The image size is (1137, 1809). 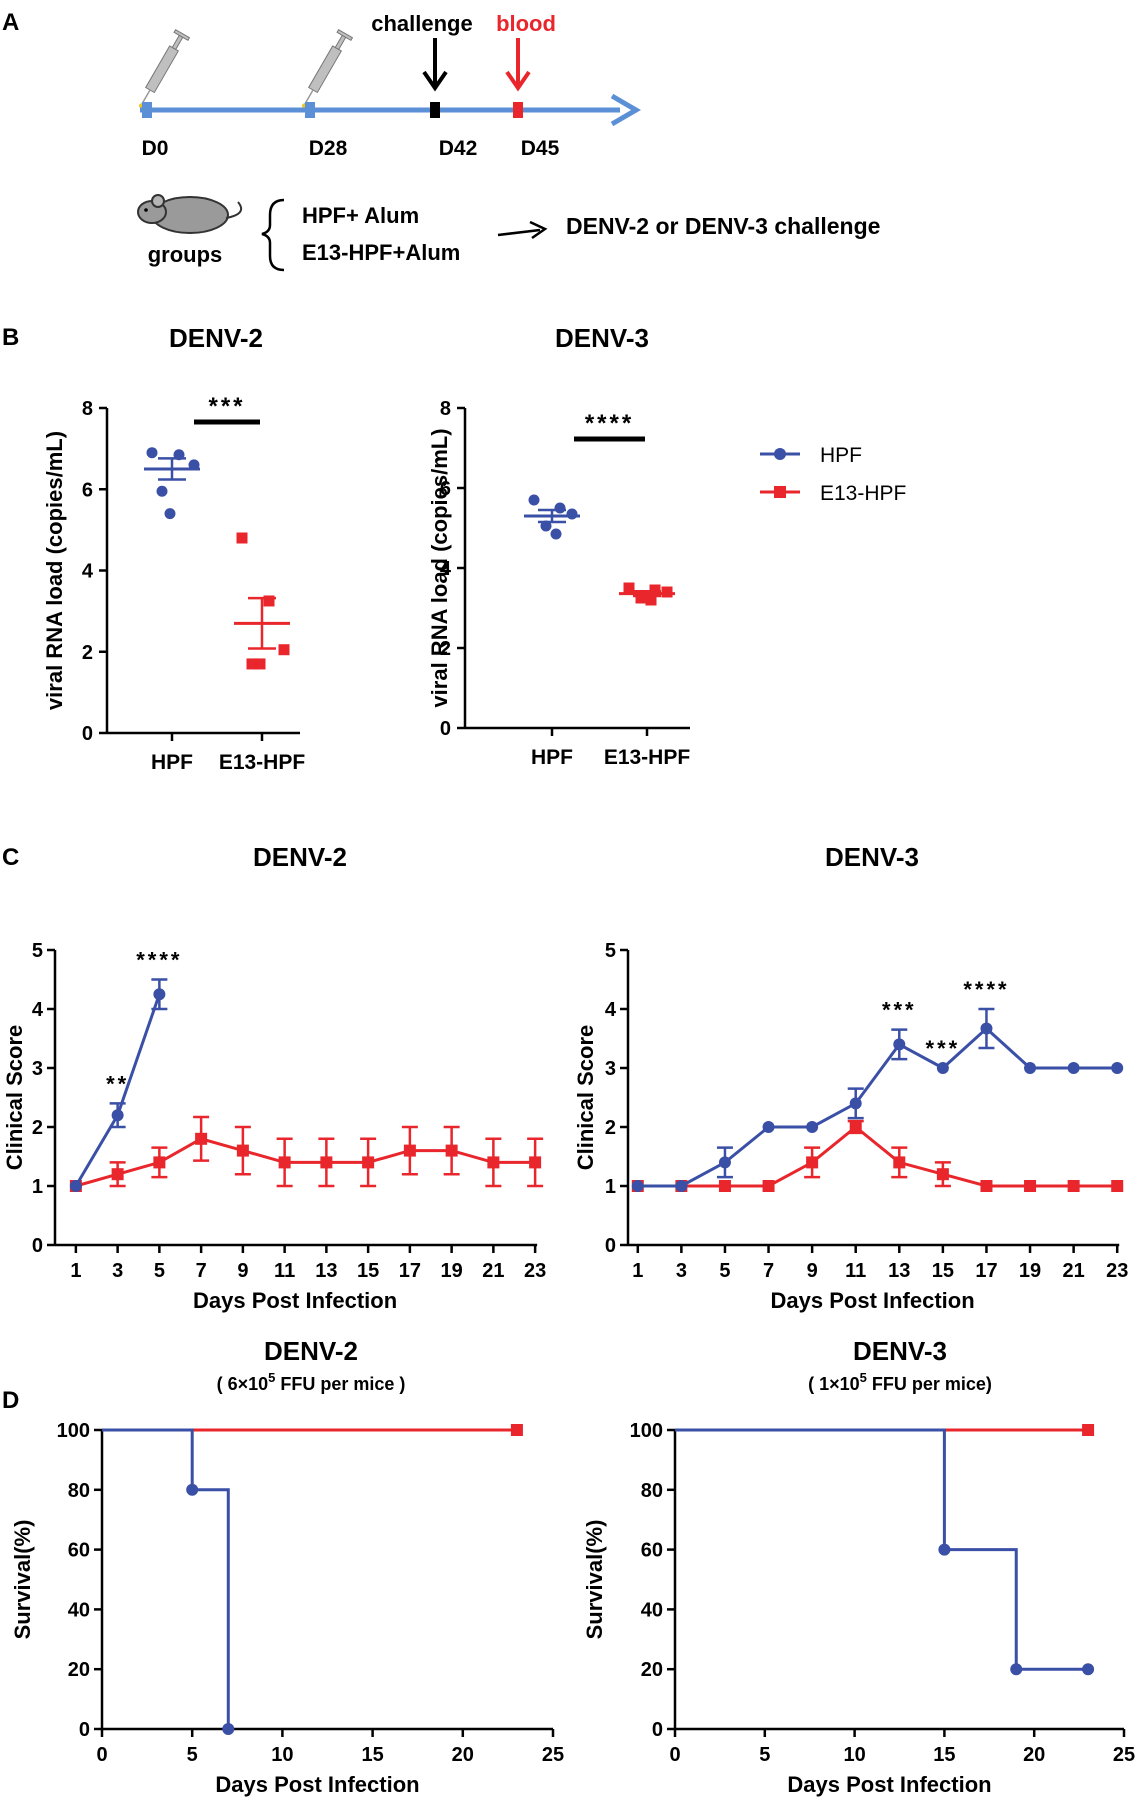 I want to click on significance-label: **, so click(x=117, y=1083).